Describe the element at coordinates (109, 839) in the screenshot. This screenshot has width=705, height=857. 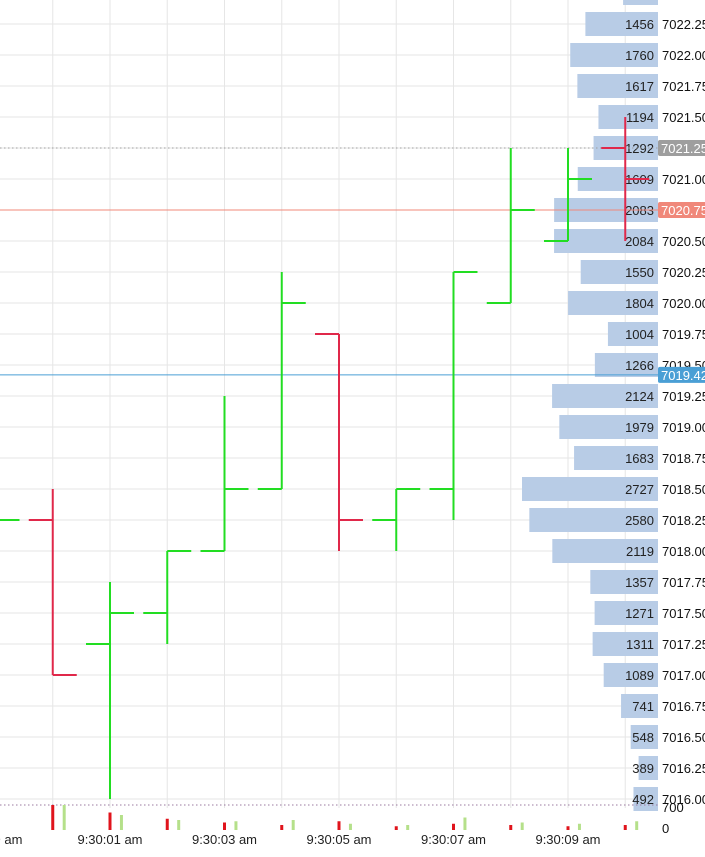
I see `time-tick-label: 9:30:01 am` at that location.